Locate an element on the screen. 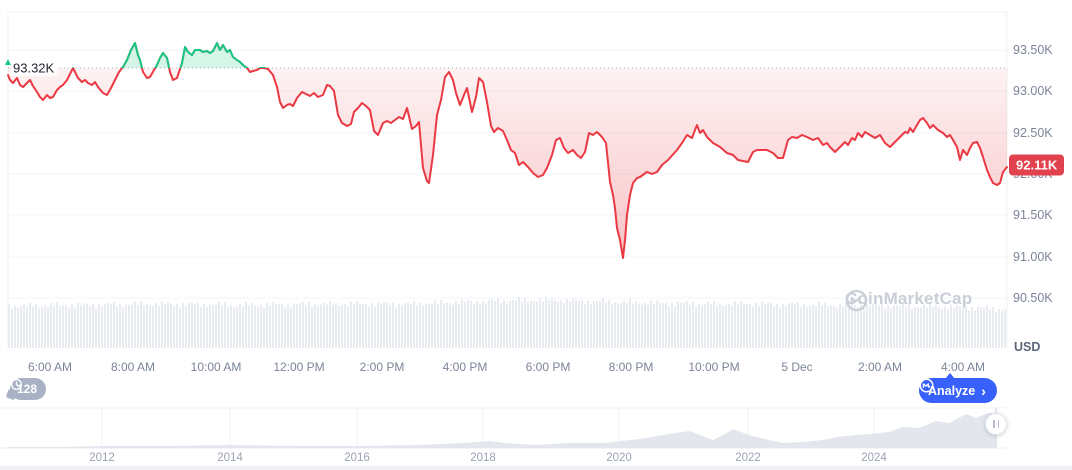  analyze-label: Analyze is located at coordinates (952, 390).